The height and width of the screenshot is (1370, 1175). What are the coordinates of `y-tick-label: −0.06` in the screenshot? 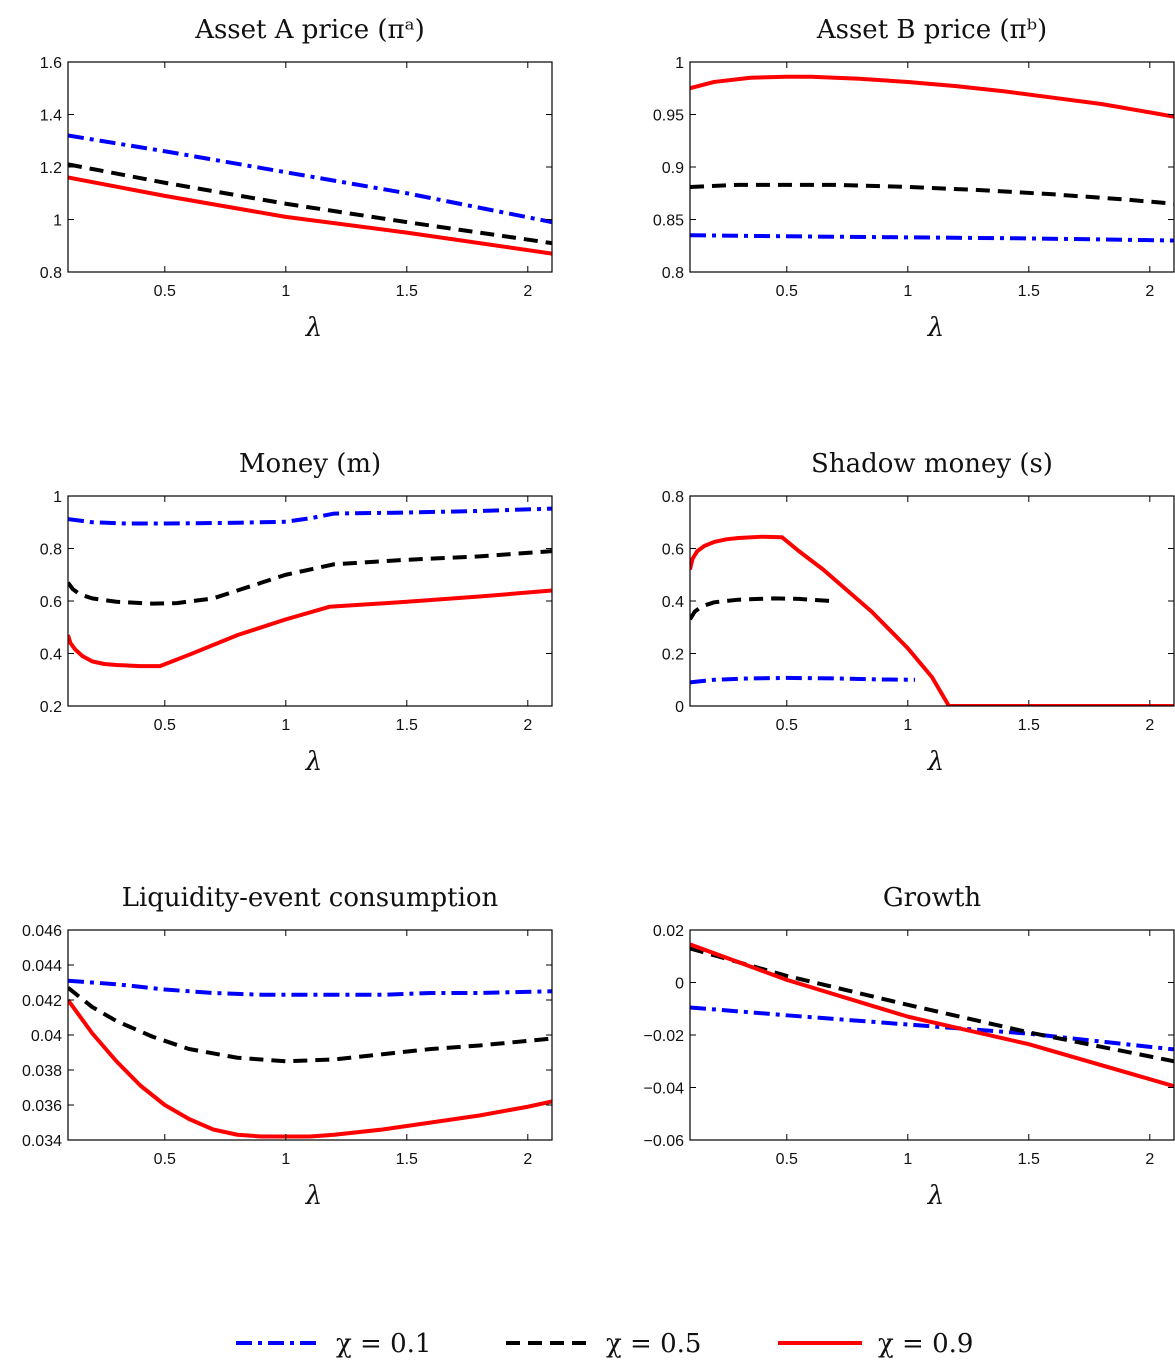 It's located at (664, 1141).